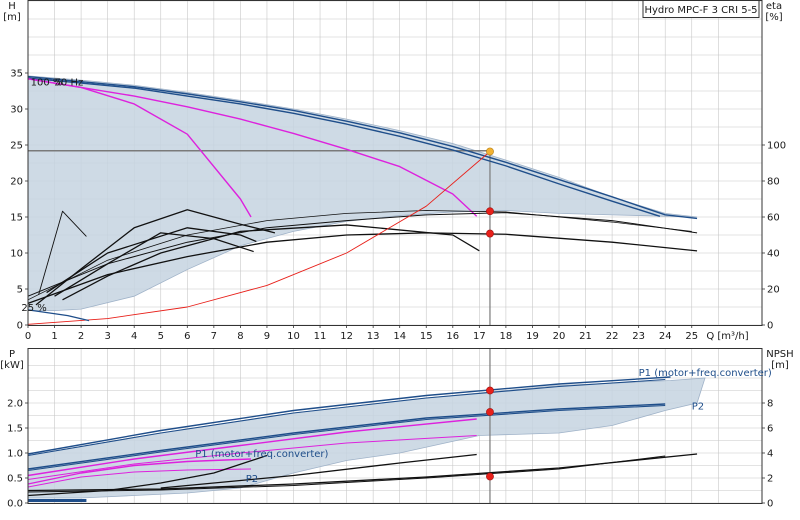 The height and width of the screenshot is (520, 800). I want to click on head-eta-ytick-right-label: 60, so click(773, 218).